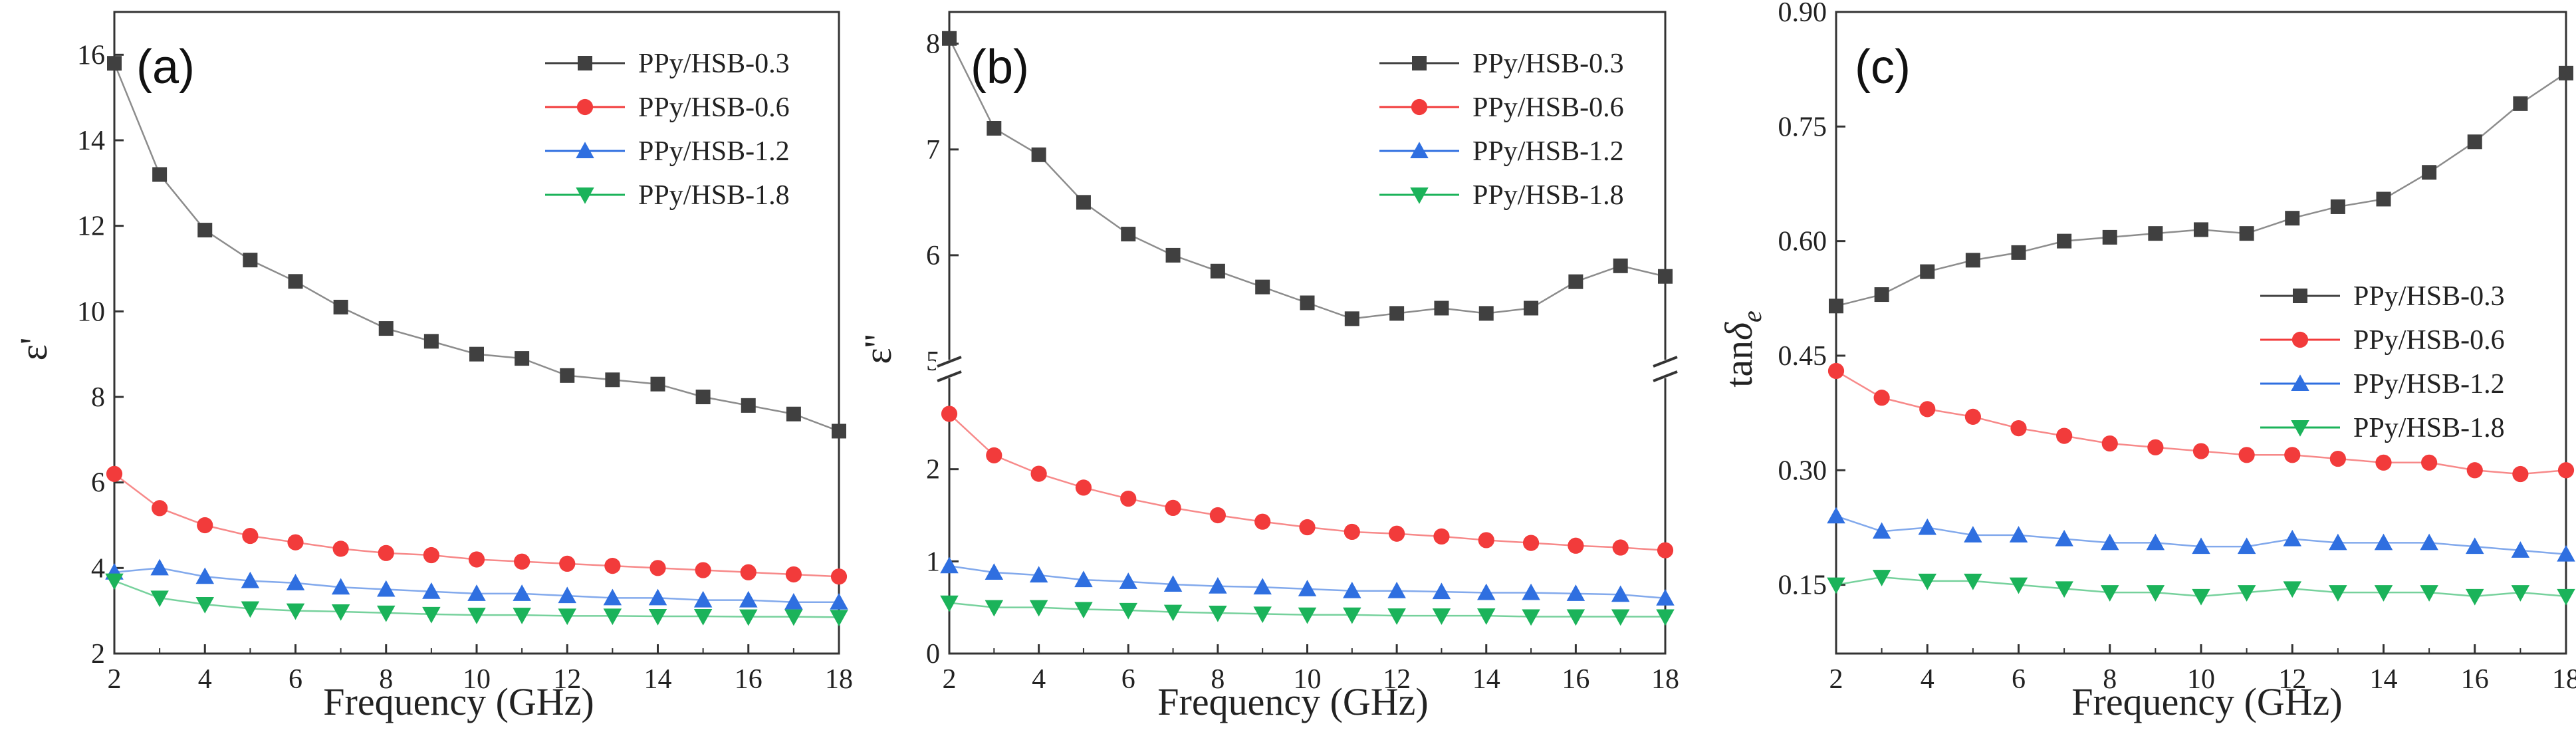 Image resolution: width=2576 pixels, height=730 pixels. Describe the element at coordinates (205, 679) in the screenshot. I see `x-tick-label: 4` at that location.